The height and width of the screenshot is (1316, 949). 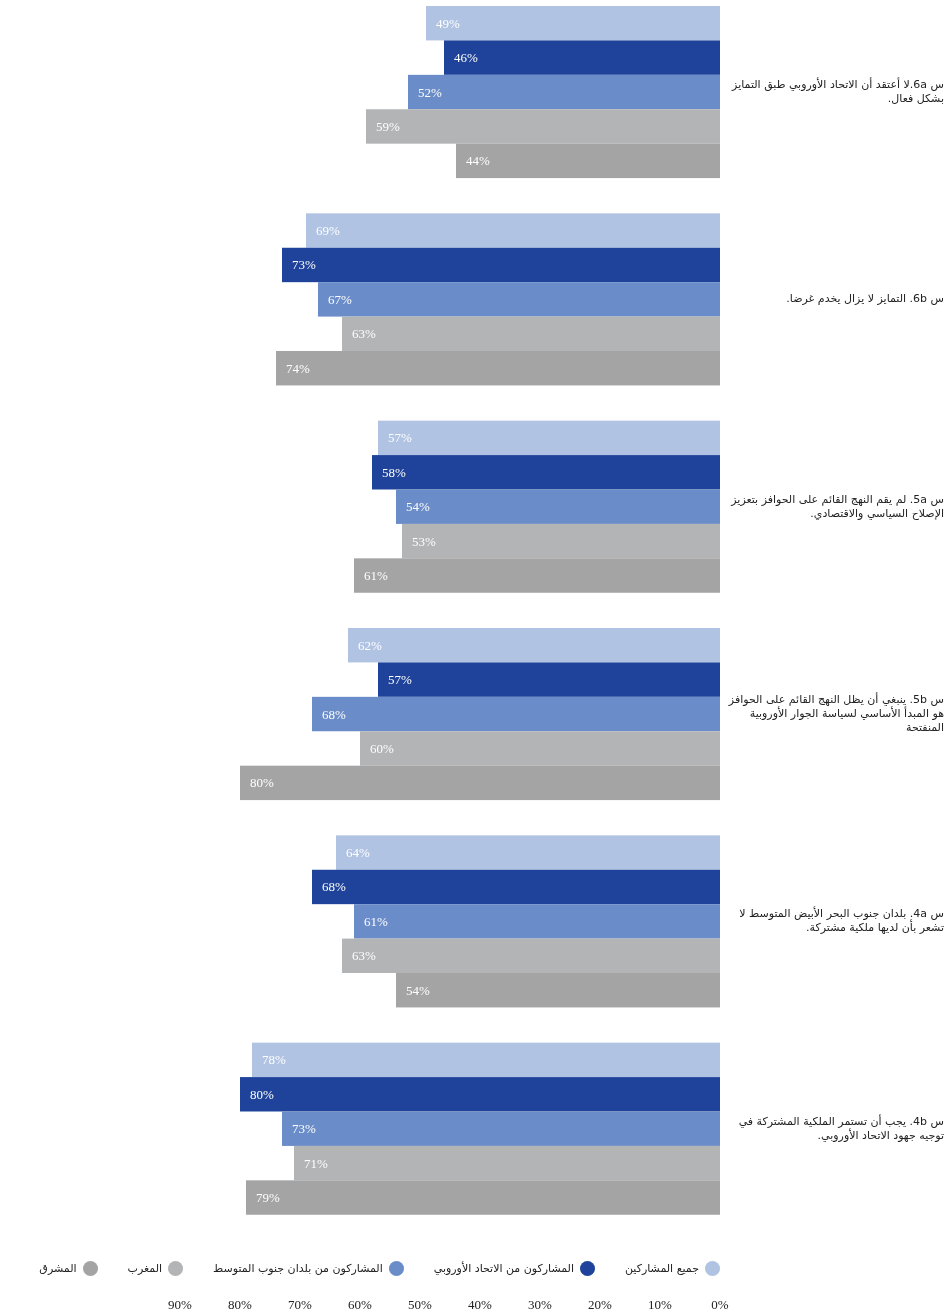 What do you see at coordinates (180, 1304) in the screenshot?
I see `x-tick-label: 90%` at bounding box center [180, 1304].